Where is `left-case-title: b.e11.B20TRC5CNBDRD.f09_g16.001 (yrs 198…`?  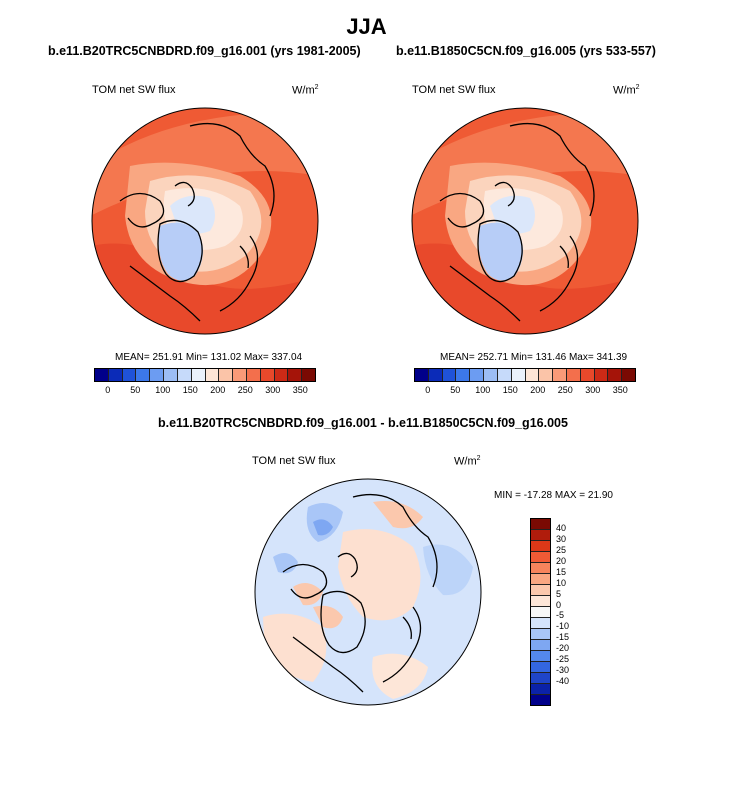
left-case-title: b.e11.B20TRC5CNBDRD.f09_g16.001 (yrs 198… is located at coordinates (204, 51).